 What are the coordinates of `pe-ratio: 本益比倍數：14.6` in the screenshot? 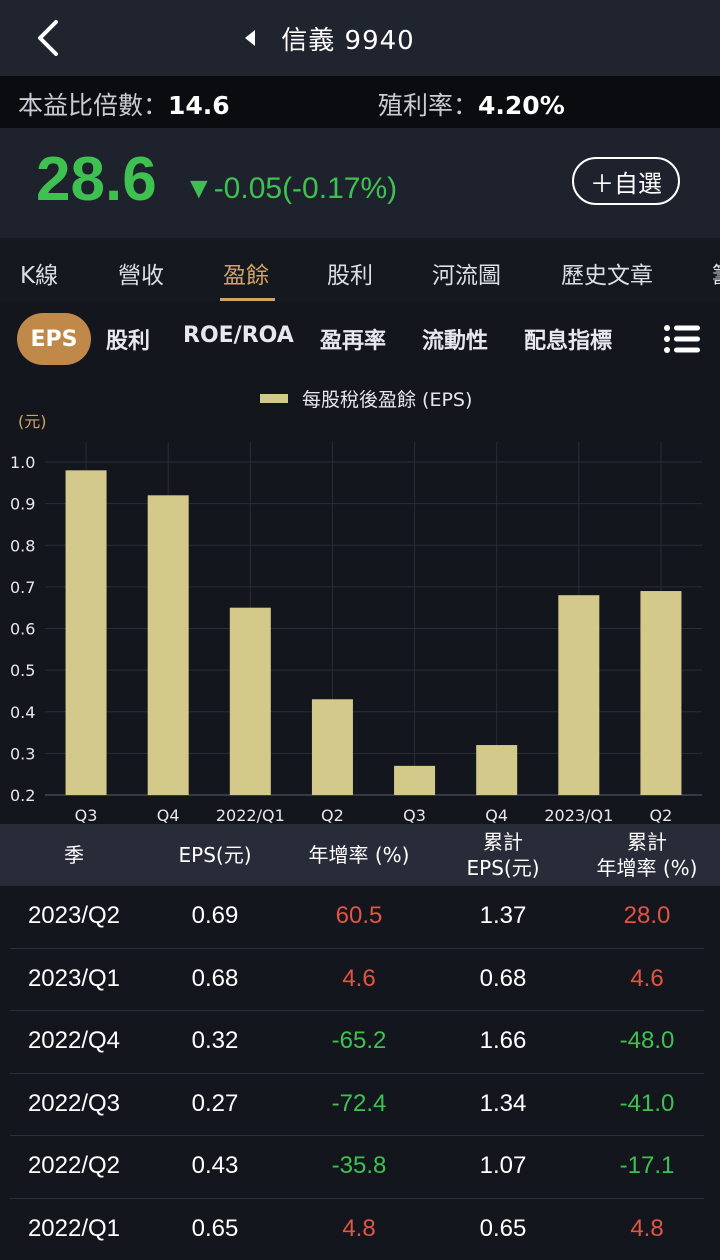 It's located at (124, 104).